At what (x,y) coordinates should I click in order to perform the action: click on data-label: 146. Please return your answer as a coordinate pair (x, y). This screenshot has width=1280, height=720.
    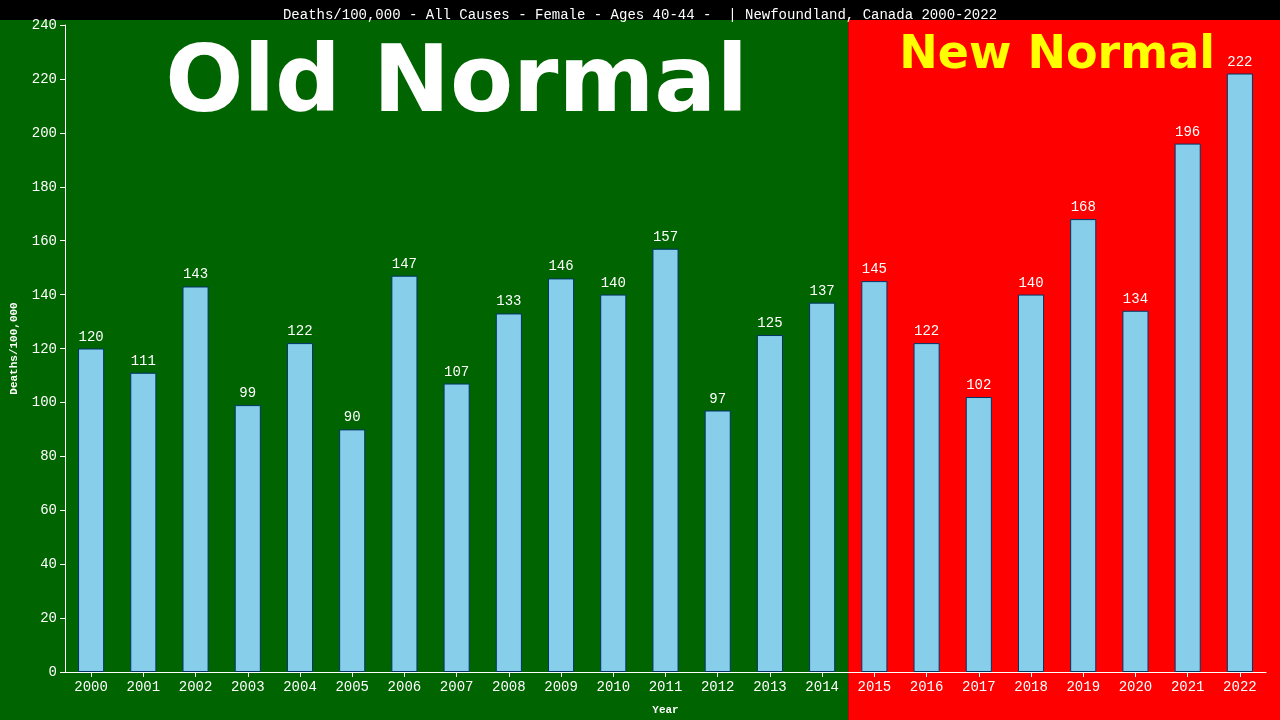
    Looking at the image, I should click on (561, 266).